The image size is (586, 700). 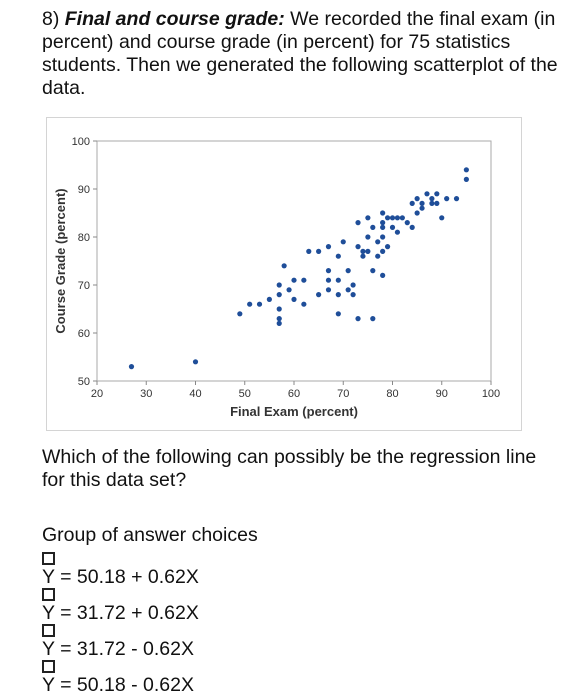 What do you see at coordinates (174, 19) in the screenshot?
I see `question-title: Final and course grade:` at bounding box center [174, 19].